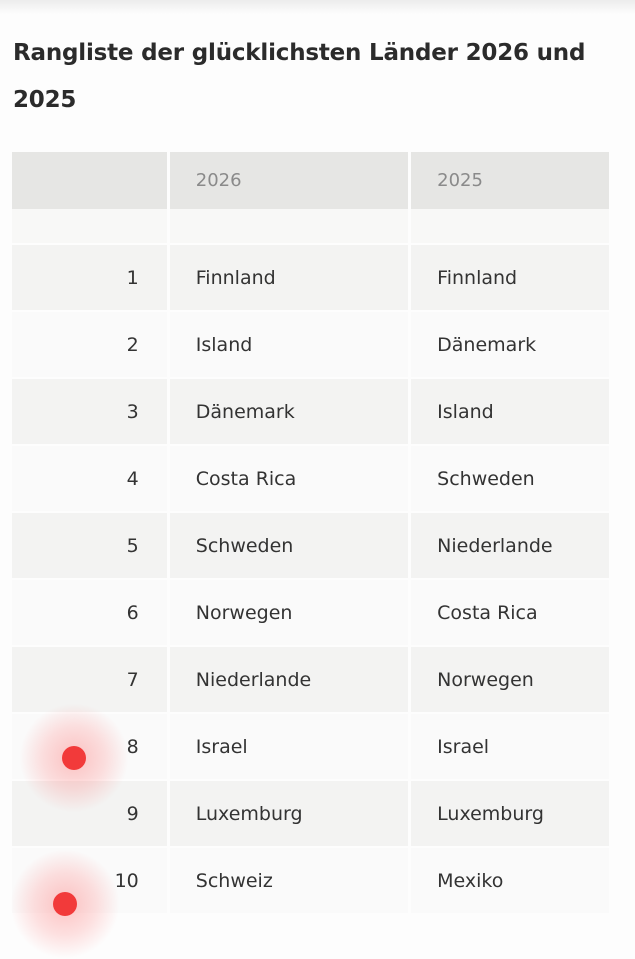  Describe the element at coordinates (510, 345) in the screenshot. I see `country-2025-cell: Dänemark` at that location.